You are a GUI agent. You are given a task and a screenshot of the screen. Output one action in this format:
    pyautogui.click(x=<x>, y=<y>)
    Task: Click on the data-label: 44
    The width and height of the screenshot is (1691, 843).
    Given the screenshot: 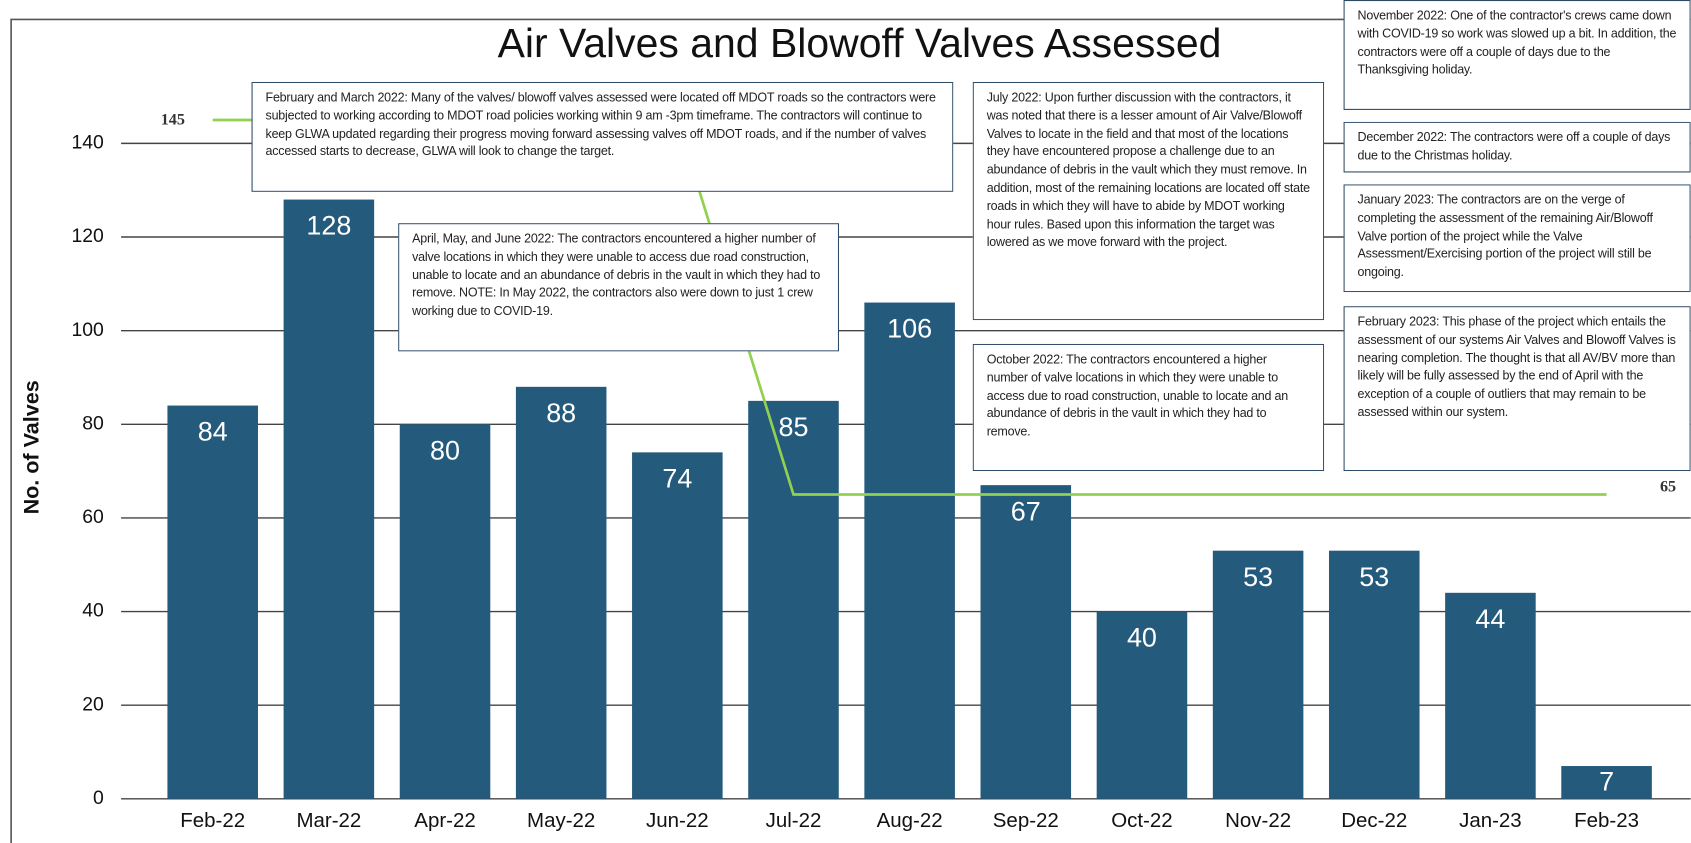 What is the action you would take?
    pyautogui.click(x=1490, y=619)
    